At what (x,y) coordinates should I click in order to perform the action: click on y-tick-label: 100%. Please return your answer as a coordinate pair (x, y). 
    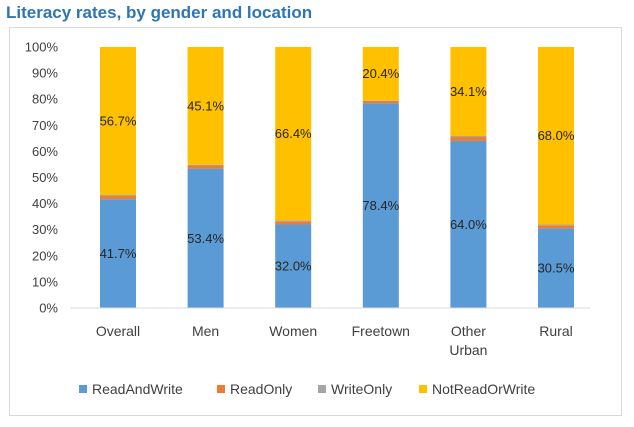
    Looking at the image, I should click on (42, 47).